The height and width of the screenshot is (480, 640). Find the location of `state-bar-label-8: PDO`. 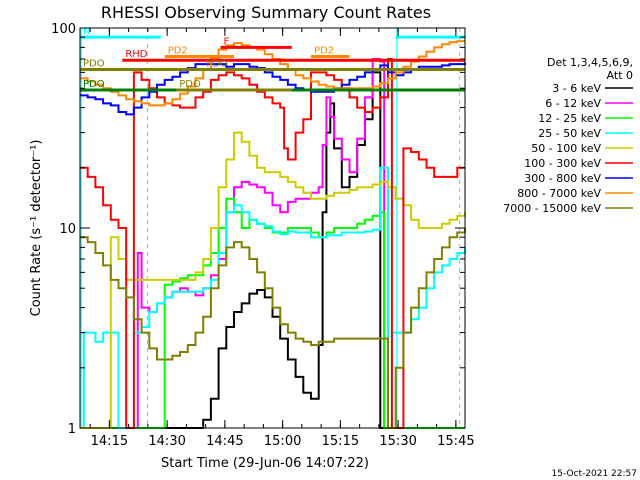

state-bar-label-8: PDO is located at coordinates (190, 84).